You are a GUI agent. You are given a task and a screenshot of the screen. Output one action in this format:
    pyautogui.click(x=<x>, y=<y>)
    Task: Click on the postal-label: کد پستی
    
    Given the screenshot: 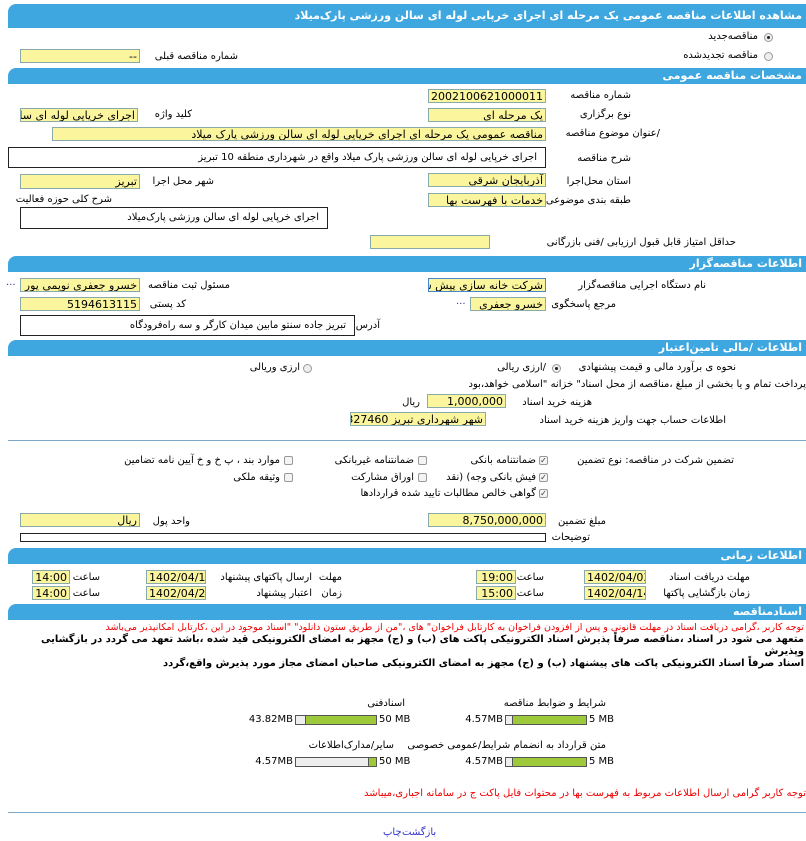 What is the action you would take?
    pyautogui.click(x=167, y=304)
    